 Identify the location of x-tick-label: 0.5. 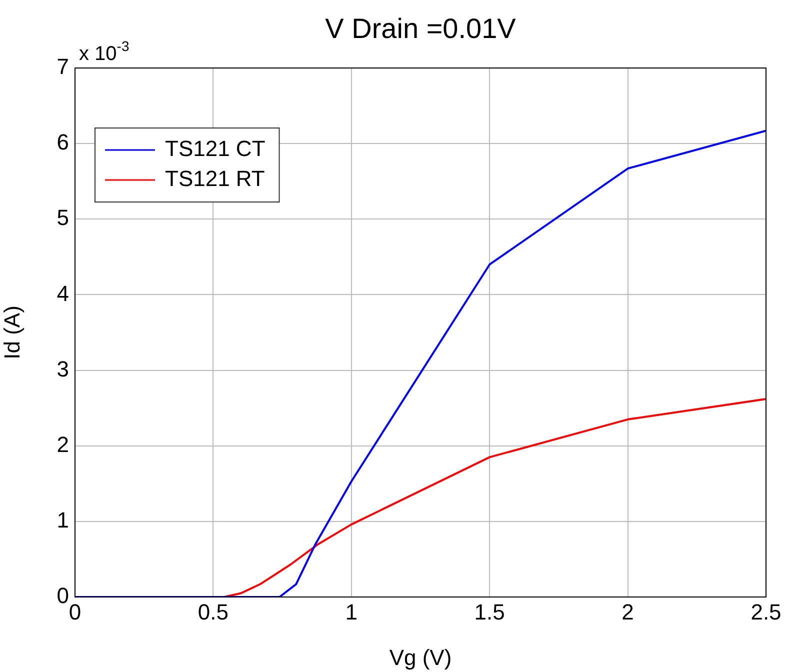
(213, 611).